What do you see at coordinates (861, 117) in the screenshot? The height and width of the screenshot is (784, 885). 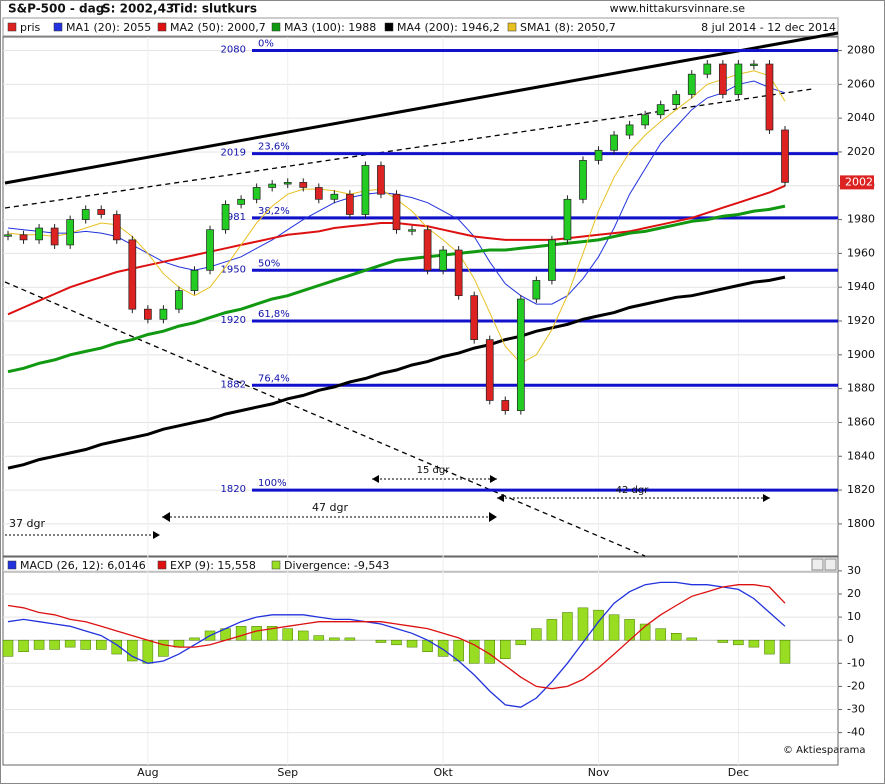 I see `y-tick-label: 2040` at bounding box center [861, 117].